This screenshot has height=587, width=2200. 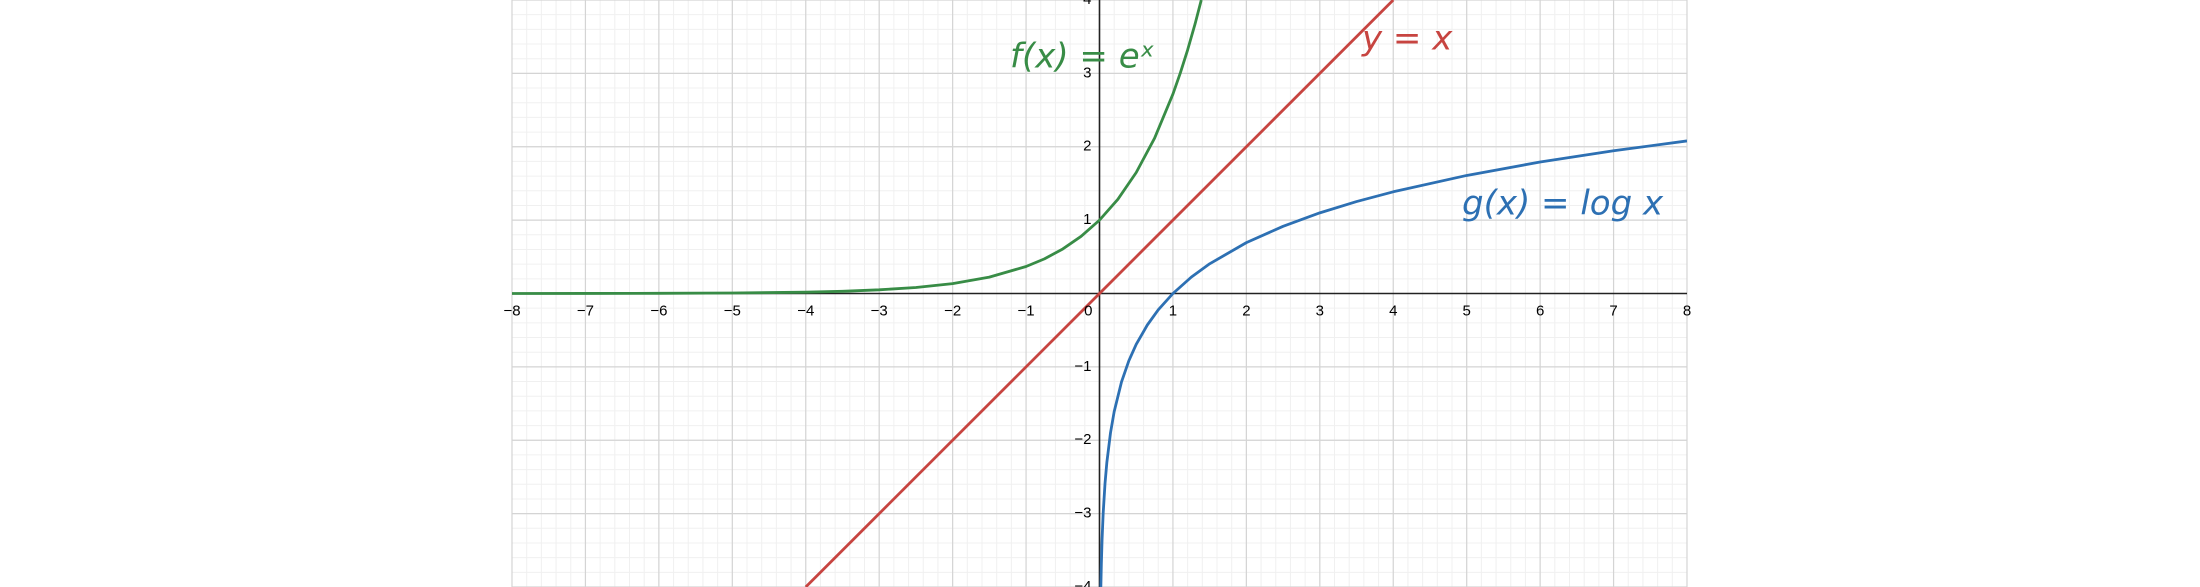 What do you see at coordinates (1082, 439) in the screenshot?
I see `y-tick-label: −2` at bounding box center [1082, 439].